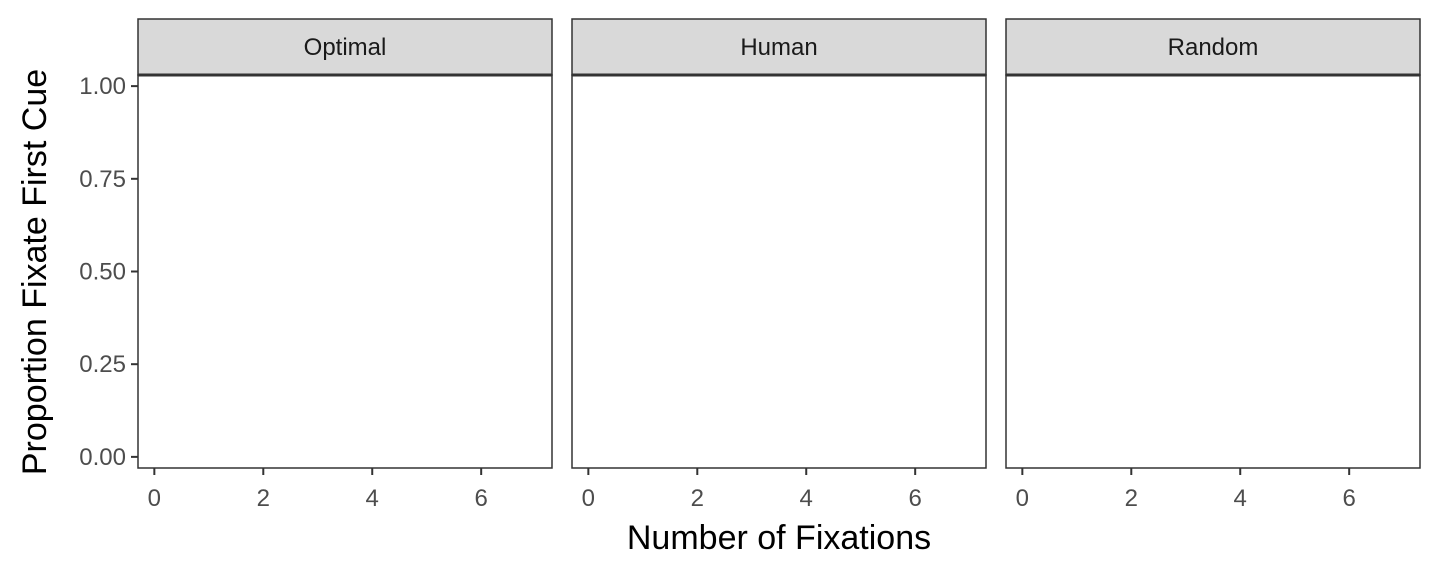 Image resolution: width=1440 pixels, height=576 pixels. Describe the element at coordinates (102, 364) in the screenshot. I see `y-tick-label: 0.25` at that location.